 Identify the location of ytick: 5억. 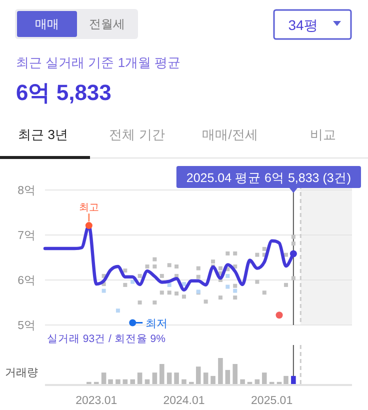
(27, 326).